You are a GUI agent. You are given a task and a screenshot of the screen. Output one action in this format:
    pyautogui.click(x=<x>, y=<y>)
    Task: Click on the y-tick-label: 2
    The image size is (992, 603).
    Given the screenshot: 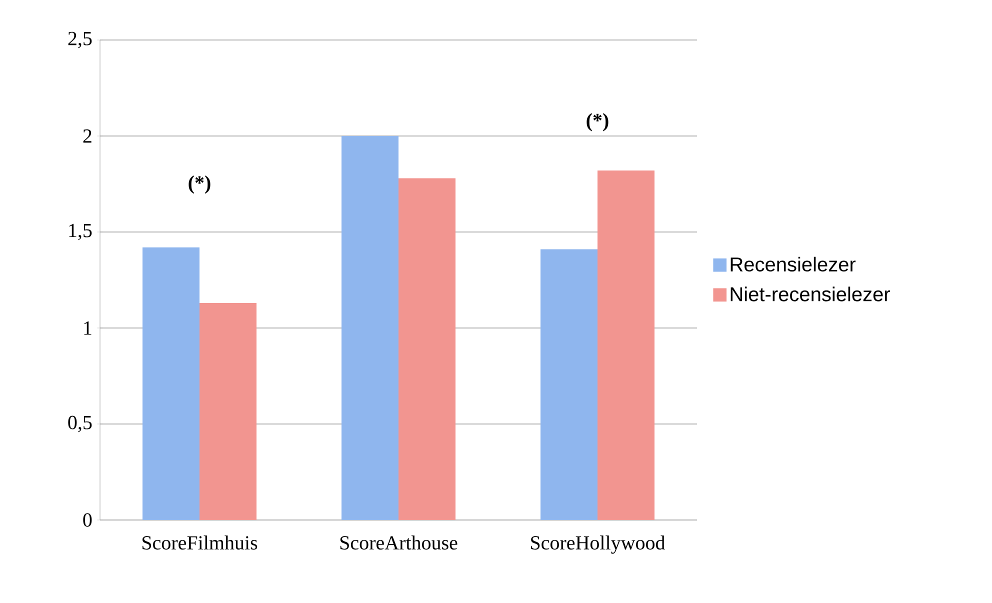 What is the action you would take?
    pyautogui.click(x=87, y=136)
    